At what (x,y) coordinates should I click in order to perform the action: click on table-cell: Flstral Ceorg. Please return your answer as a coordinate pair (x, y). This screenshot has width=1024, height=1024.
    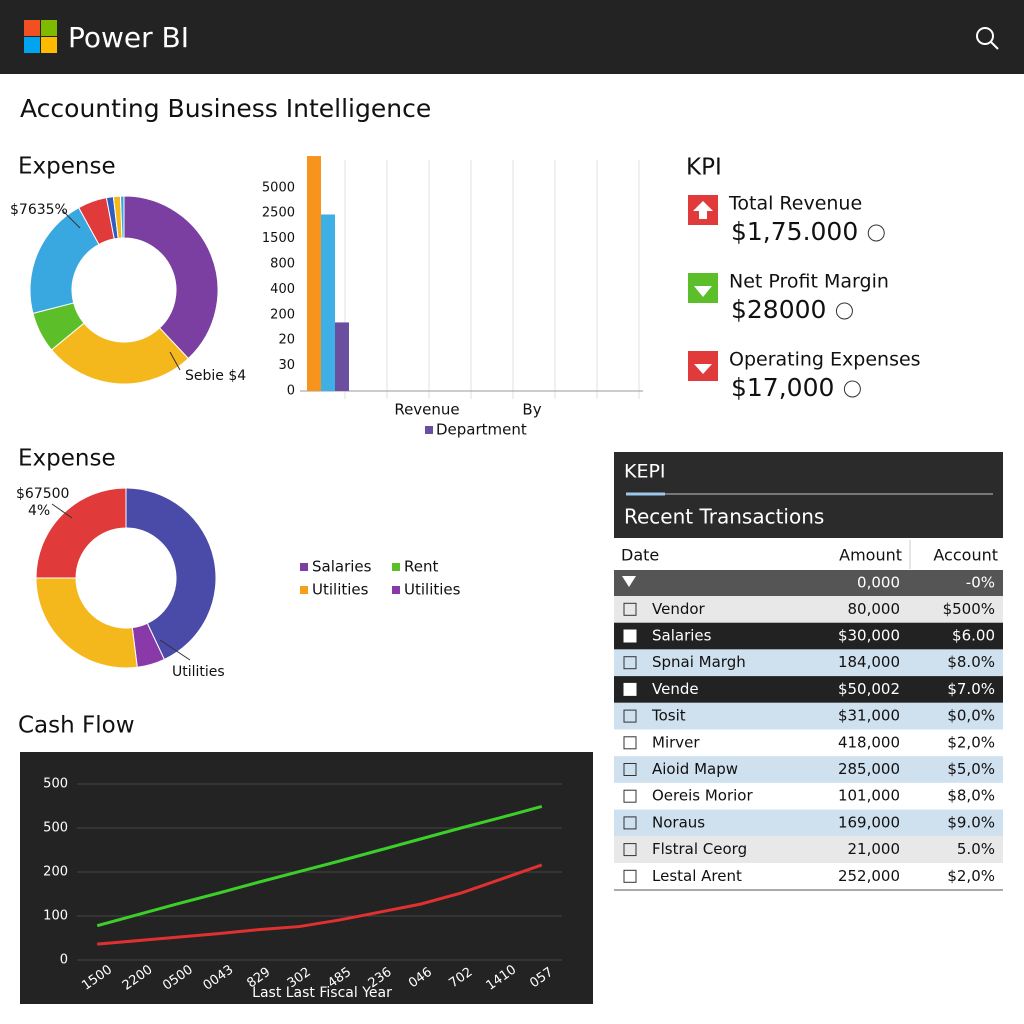
    Looking at the image, I should click on (699, 849).